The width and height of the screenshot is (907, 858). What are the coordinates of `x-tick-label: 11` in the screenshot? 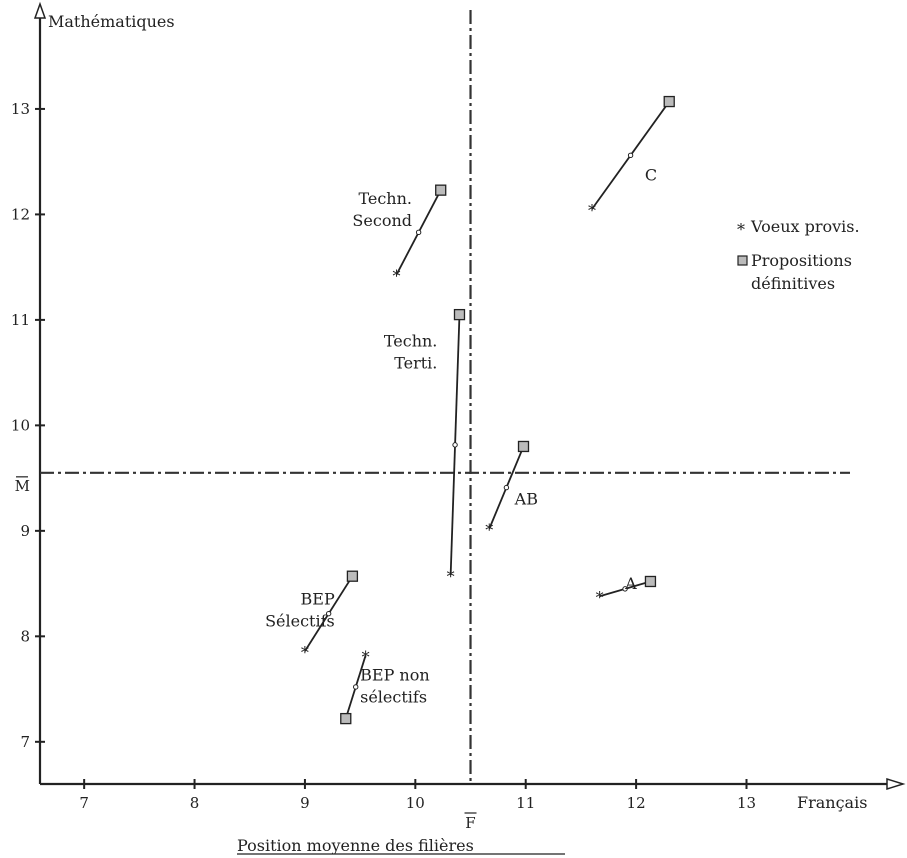 It's located at (525, 803).